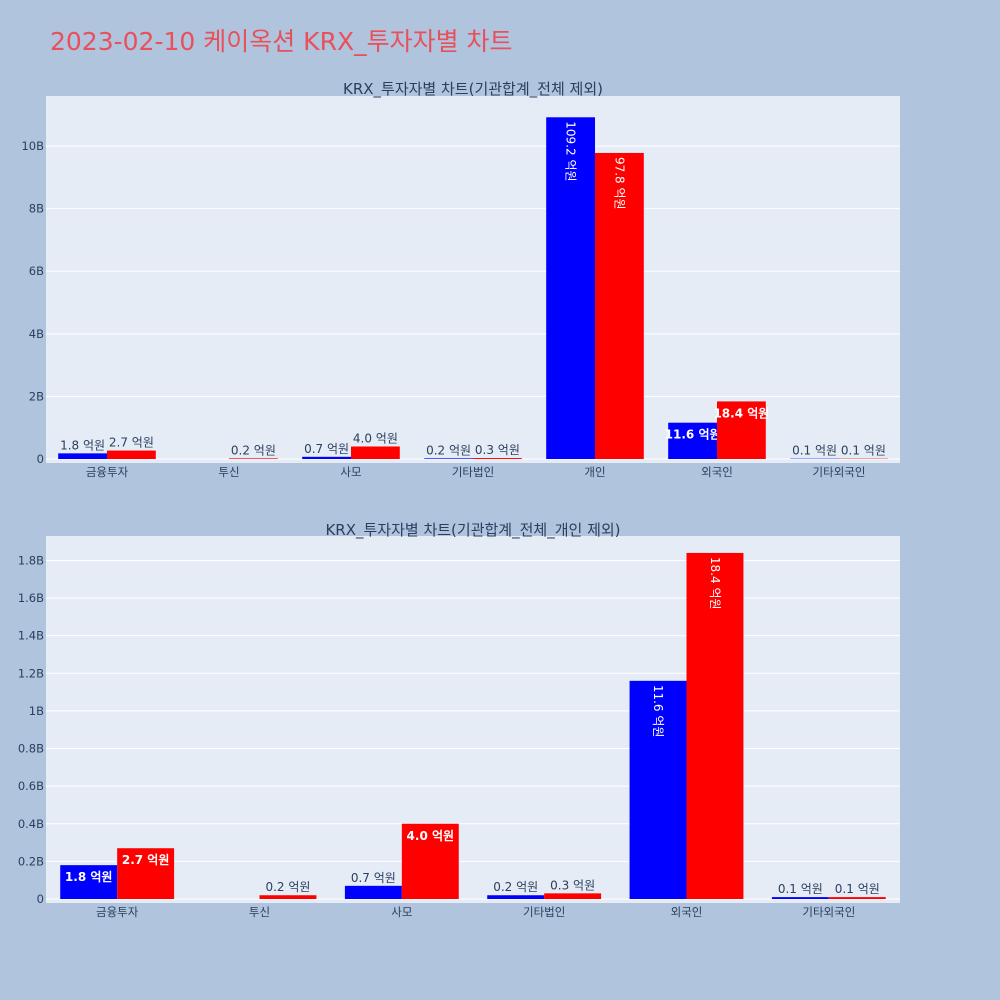 The width and height of the screenshot is (1000, 1000). Describe the element at coordinates (594, 472) in the screenshot. I see `x-tick-label: 개인` at that location.